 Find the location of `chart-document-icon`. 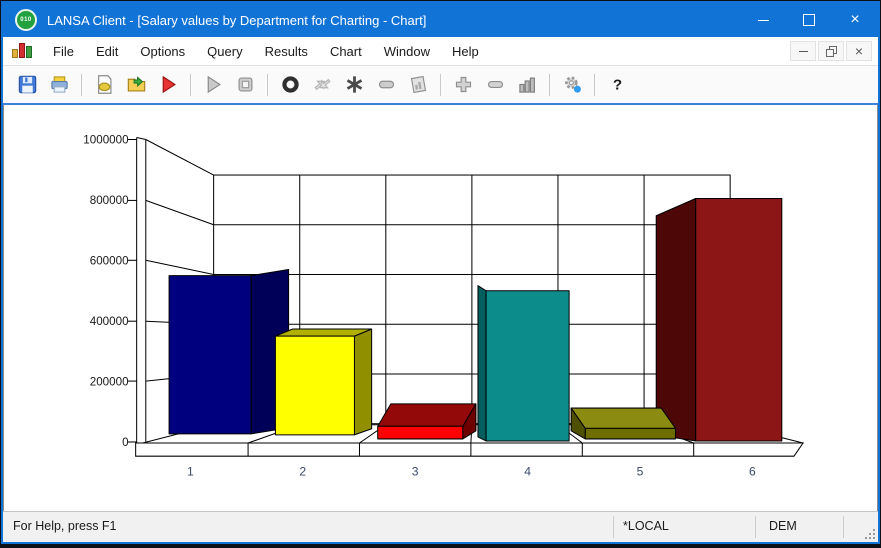

chart-document-icon is located at coordinates (22, 50).